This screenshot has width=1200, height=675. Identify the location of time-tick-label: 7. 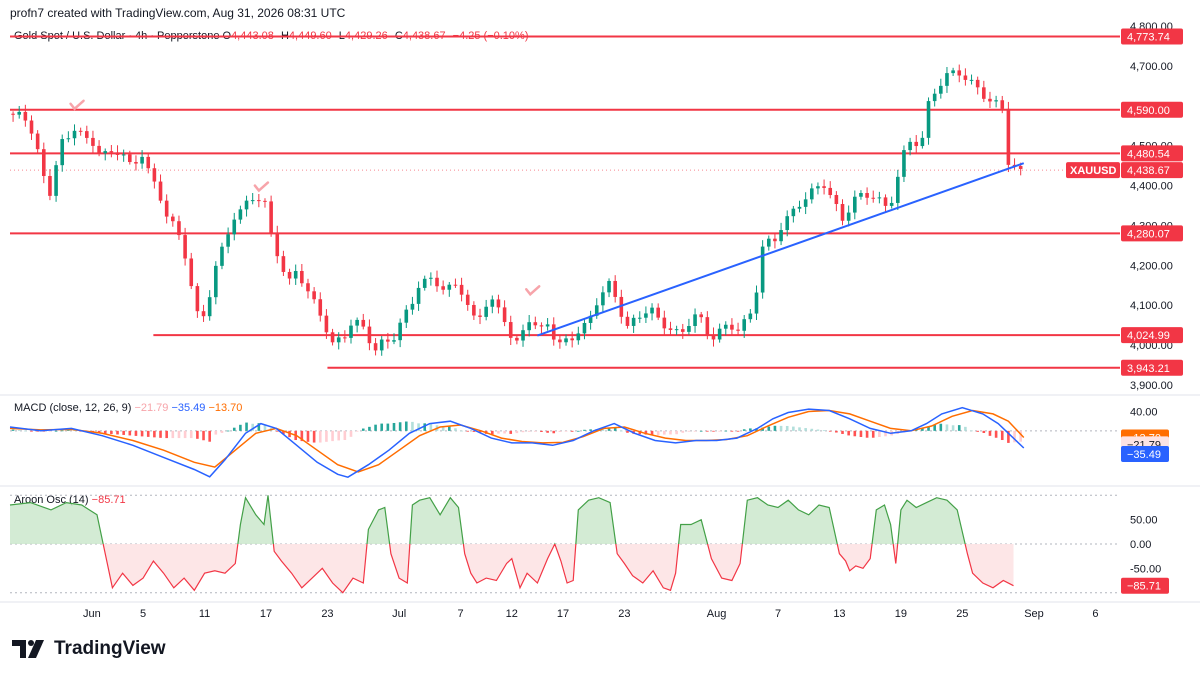
(778, 614).